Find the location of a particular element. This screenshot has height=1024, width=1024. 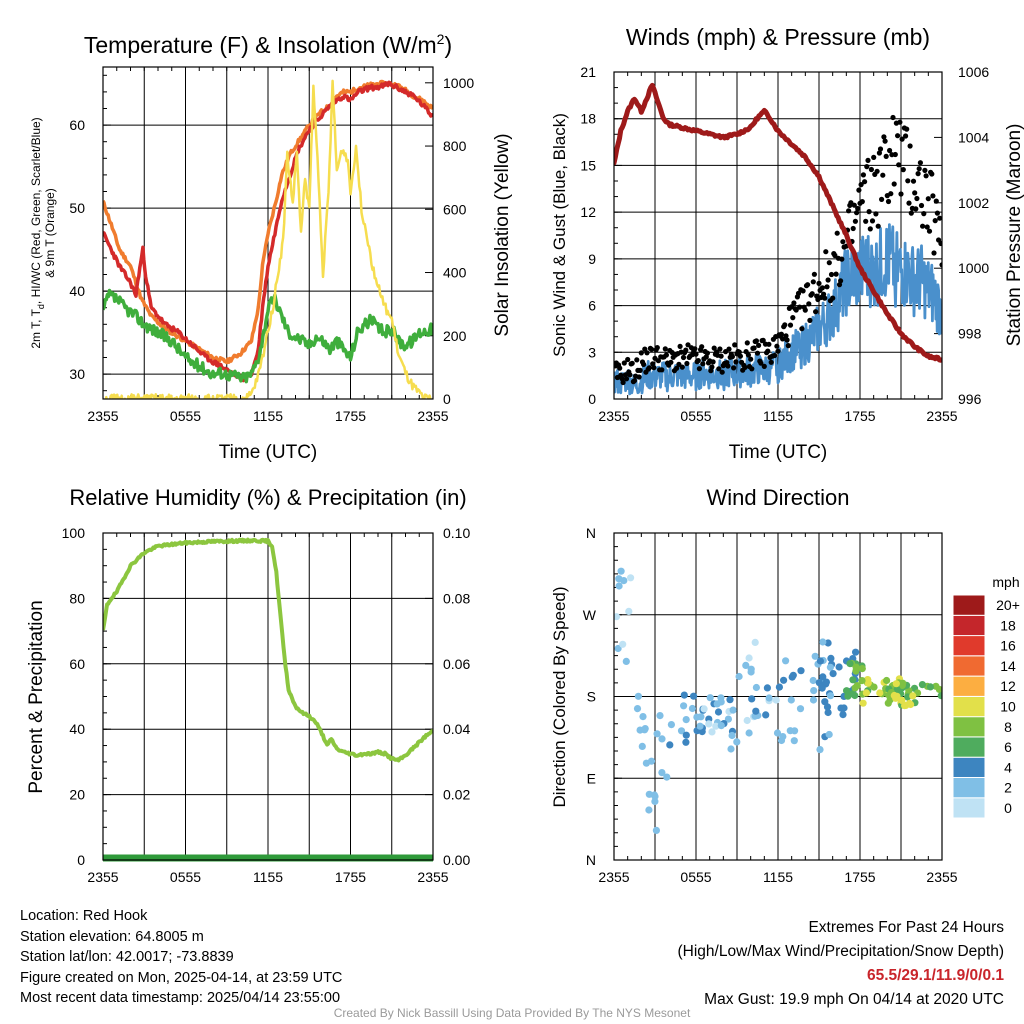

y-tick-label: N is located at coordinates (591, 533).